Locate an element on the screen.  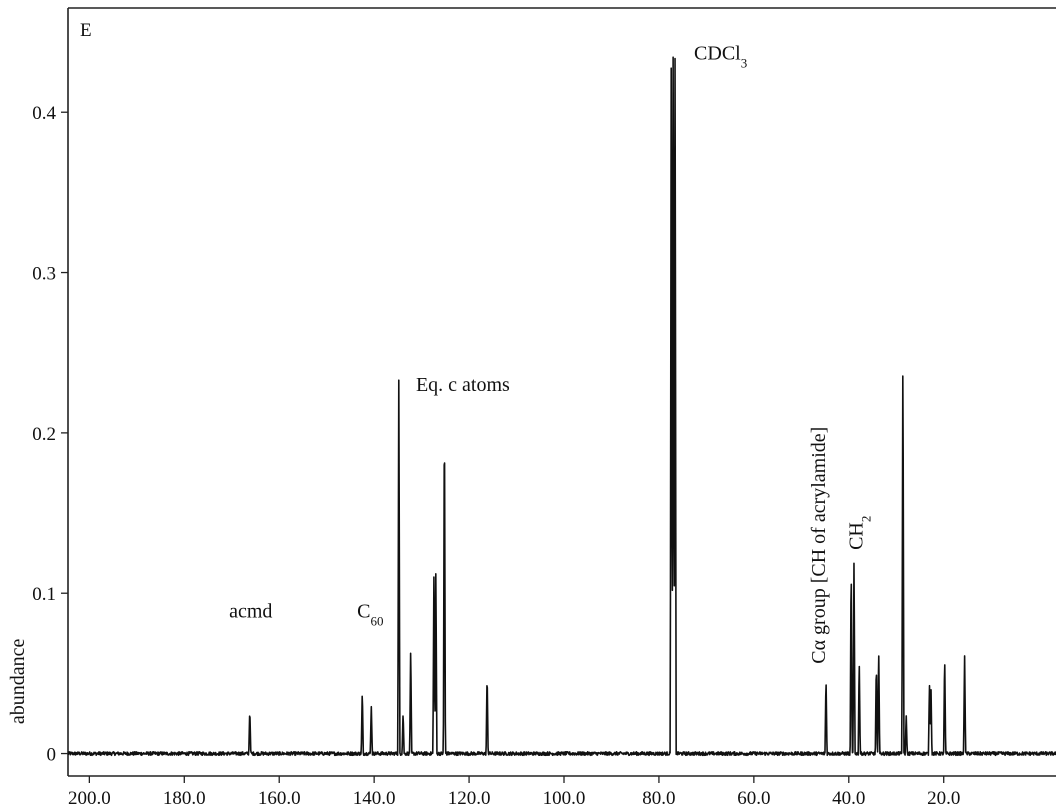
annotation-calpha: Cα group [CH of acrylamide] is located at coordinates (819, 545).